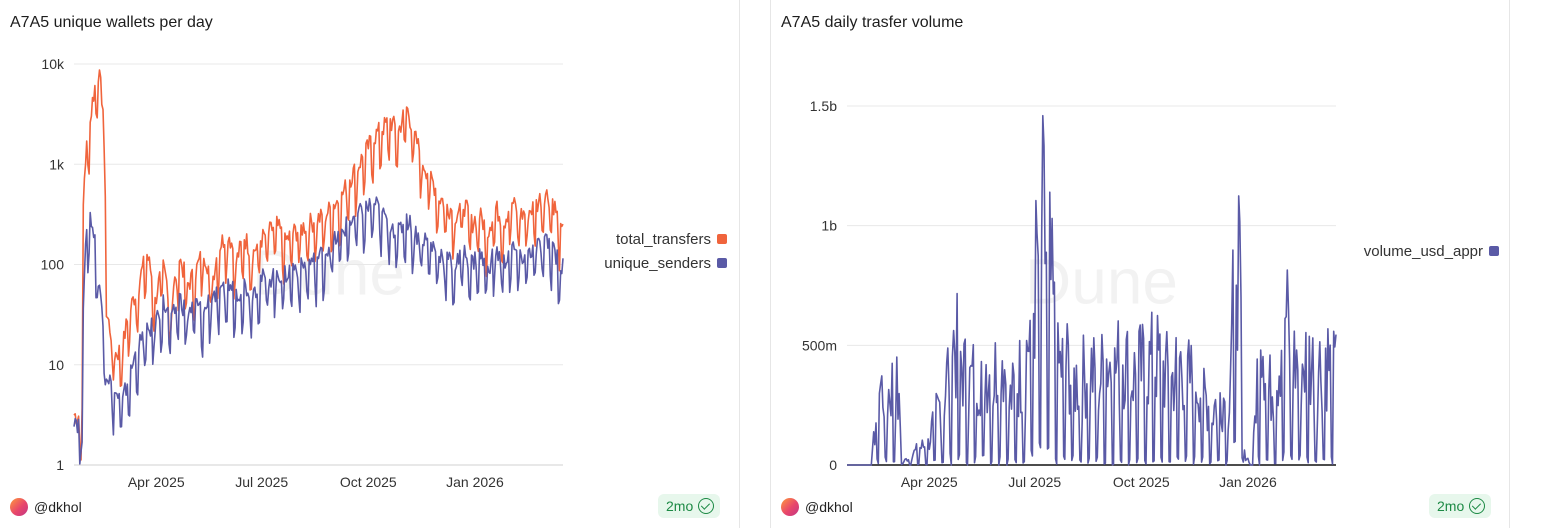 This screenshot has height=528, width=1542. Describe the element at coordinates (833, 465) in the screenshot. I see `y-tick-label: 0` at that location.